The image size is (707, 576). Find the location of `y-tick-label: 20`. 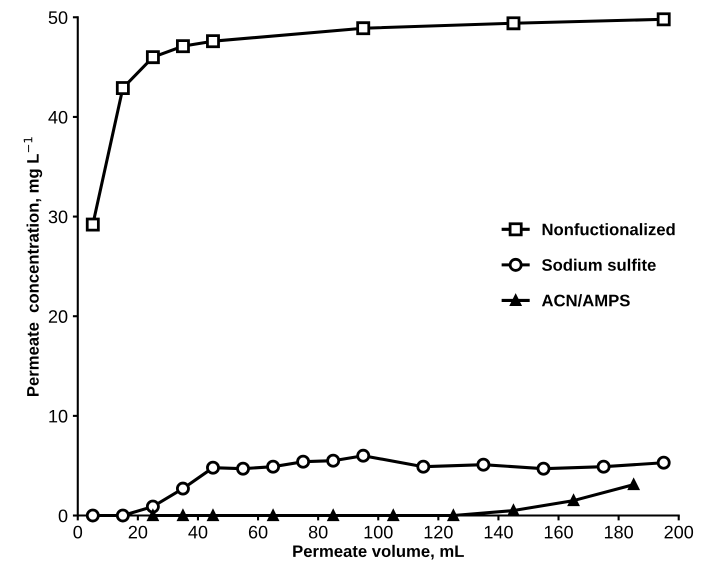

y-tick-label: 20 is located at coordinates (58, 316).